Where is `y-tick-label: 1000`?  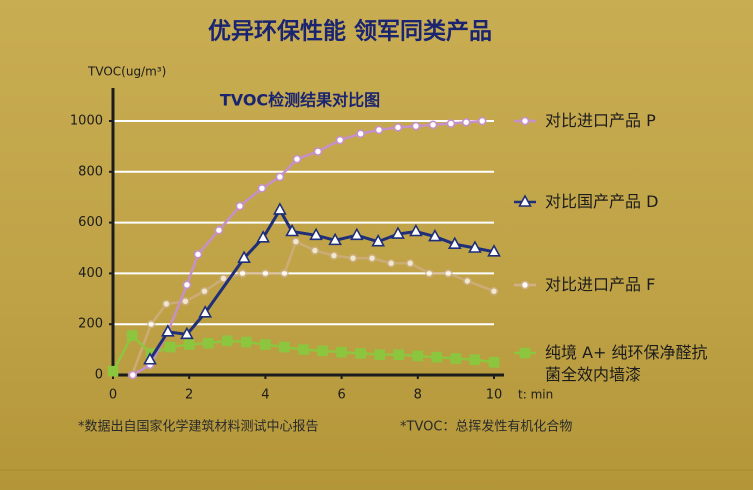
y-tick-label: 1000 is located at coordinates (86, 121).